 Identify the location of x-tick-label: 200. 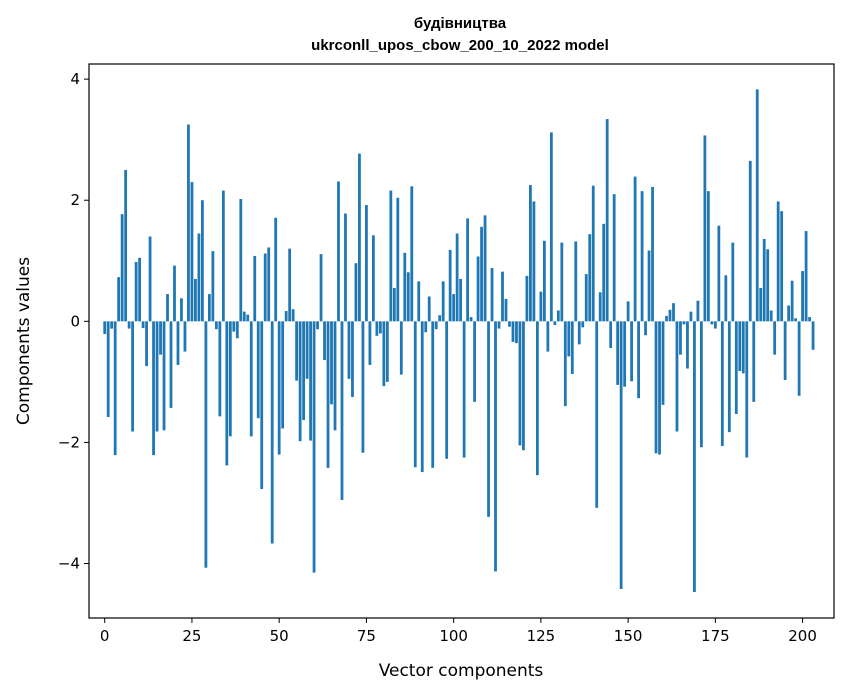
(802, 636).